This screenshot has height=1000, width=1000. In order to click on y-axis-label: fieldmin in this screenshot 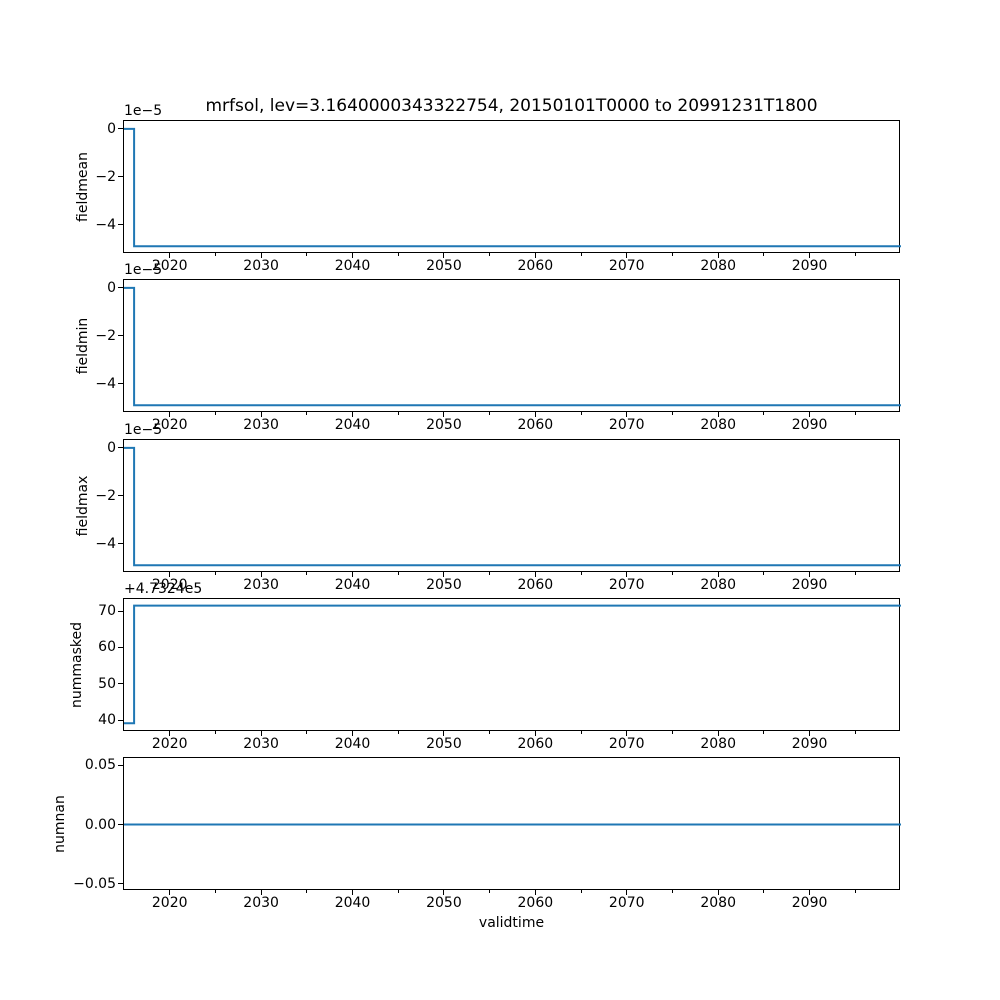, I will do `click(83, 345)`.